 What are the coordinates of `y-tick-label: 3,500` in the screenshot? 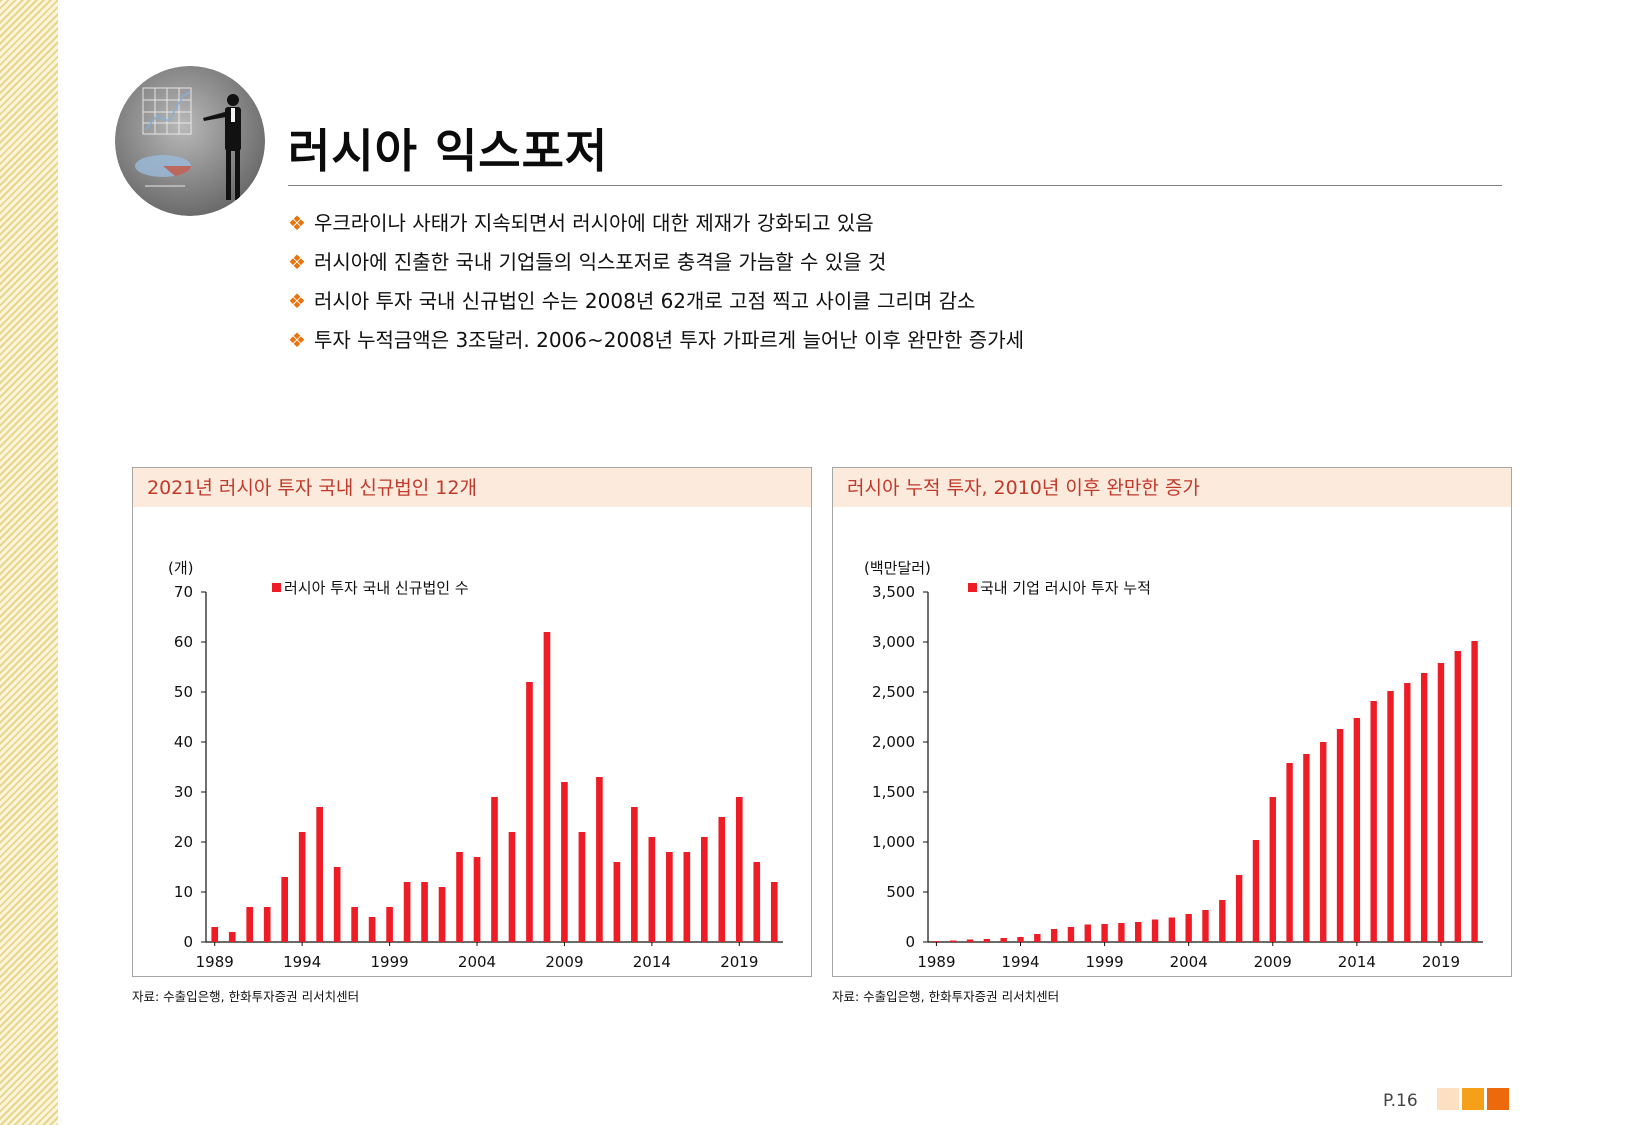 It's located at (893, 592).